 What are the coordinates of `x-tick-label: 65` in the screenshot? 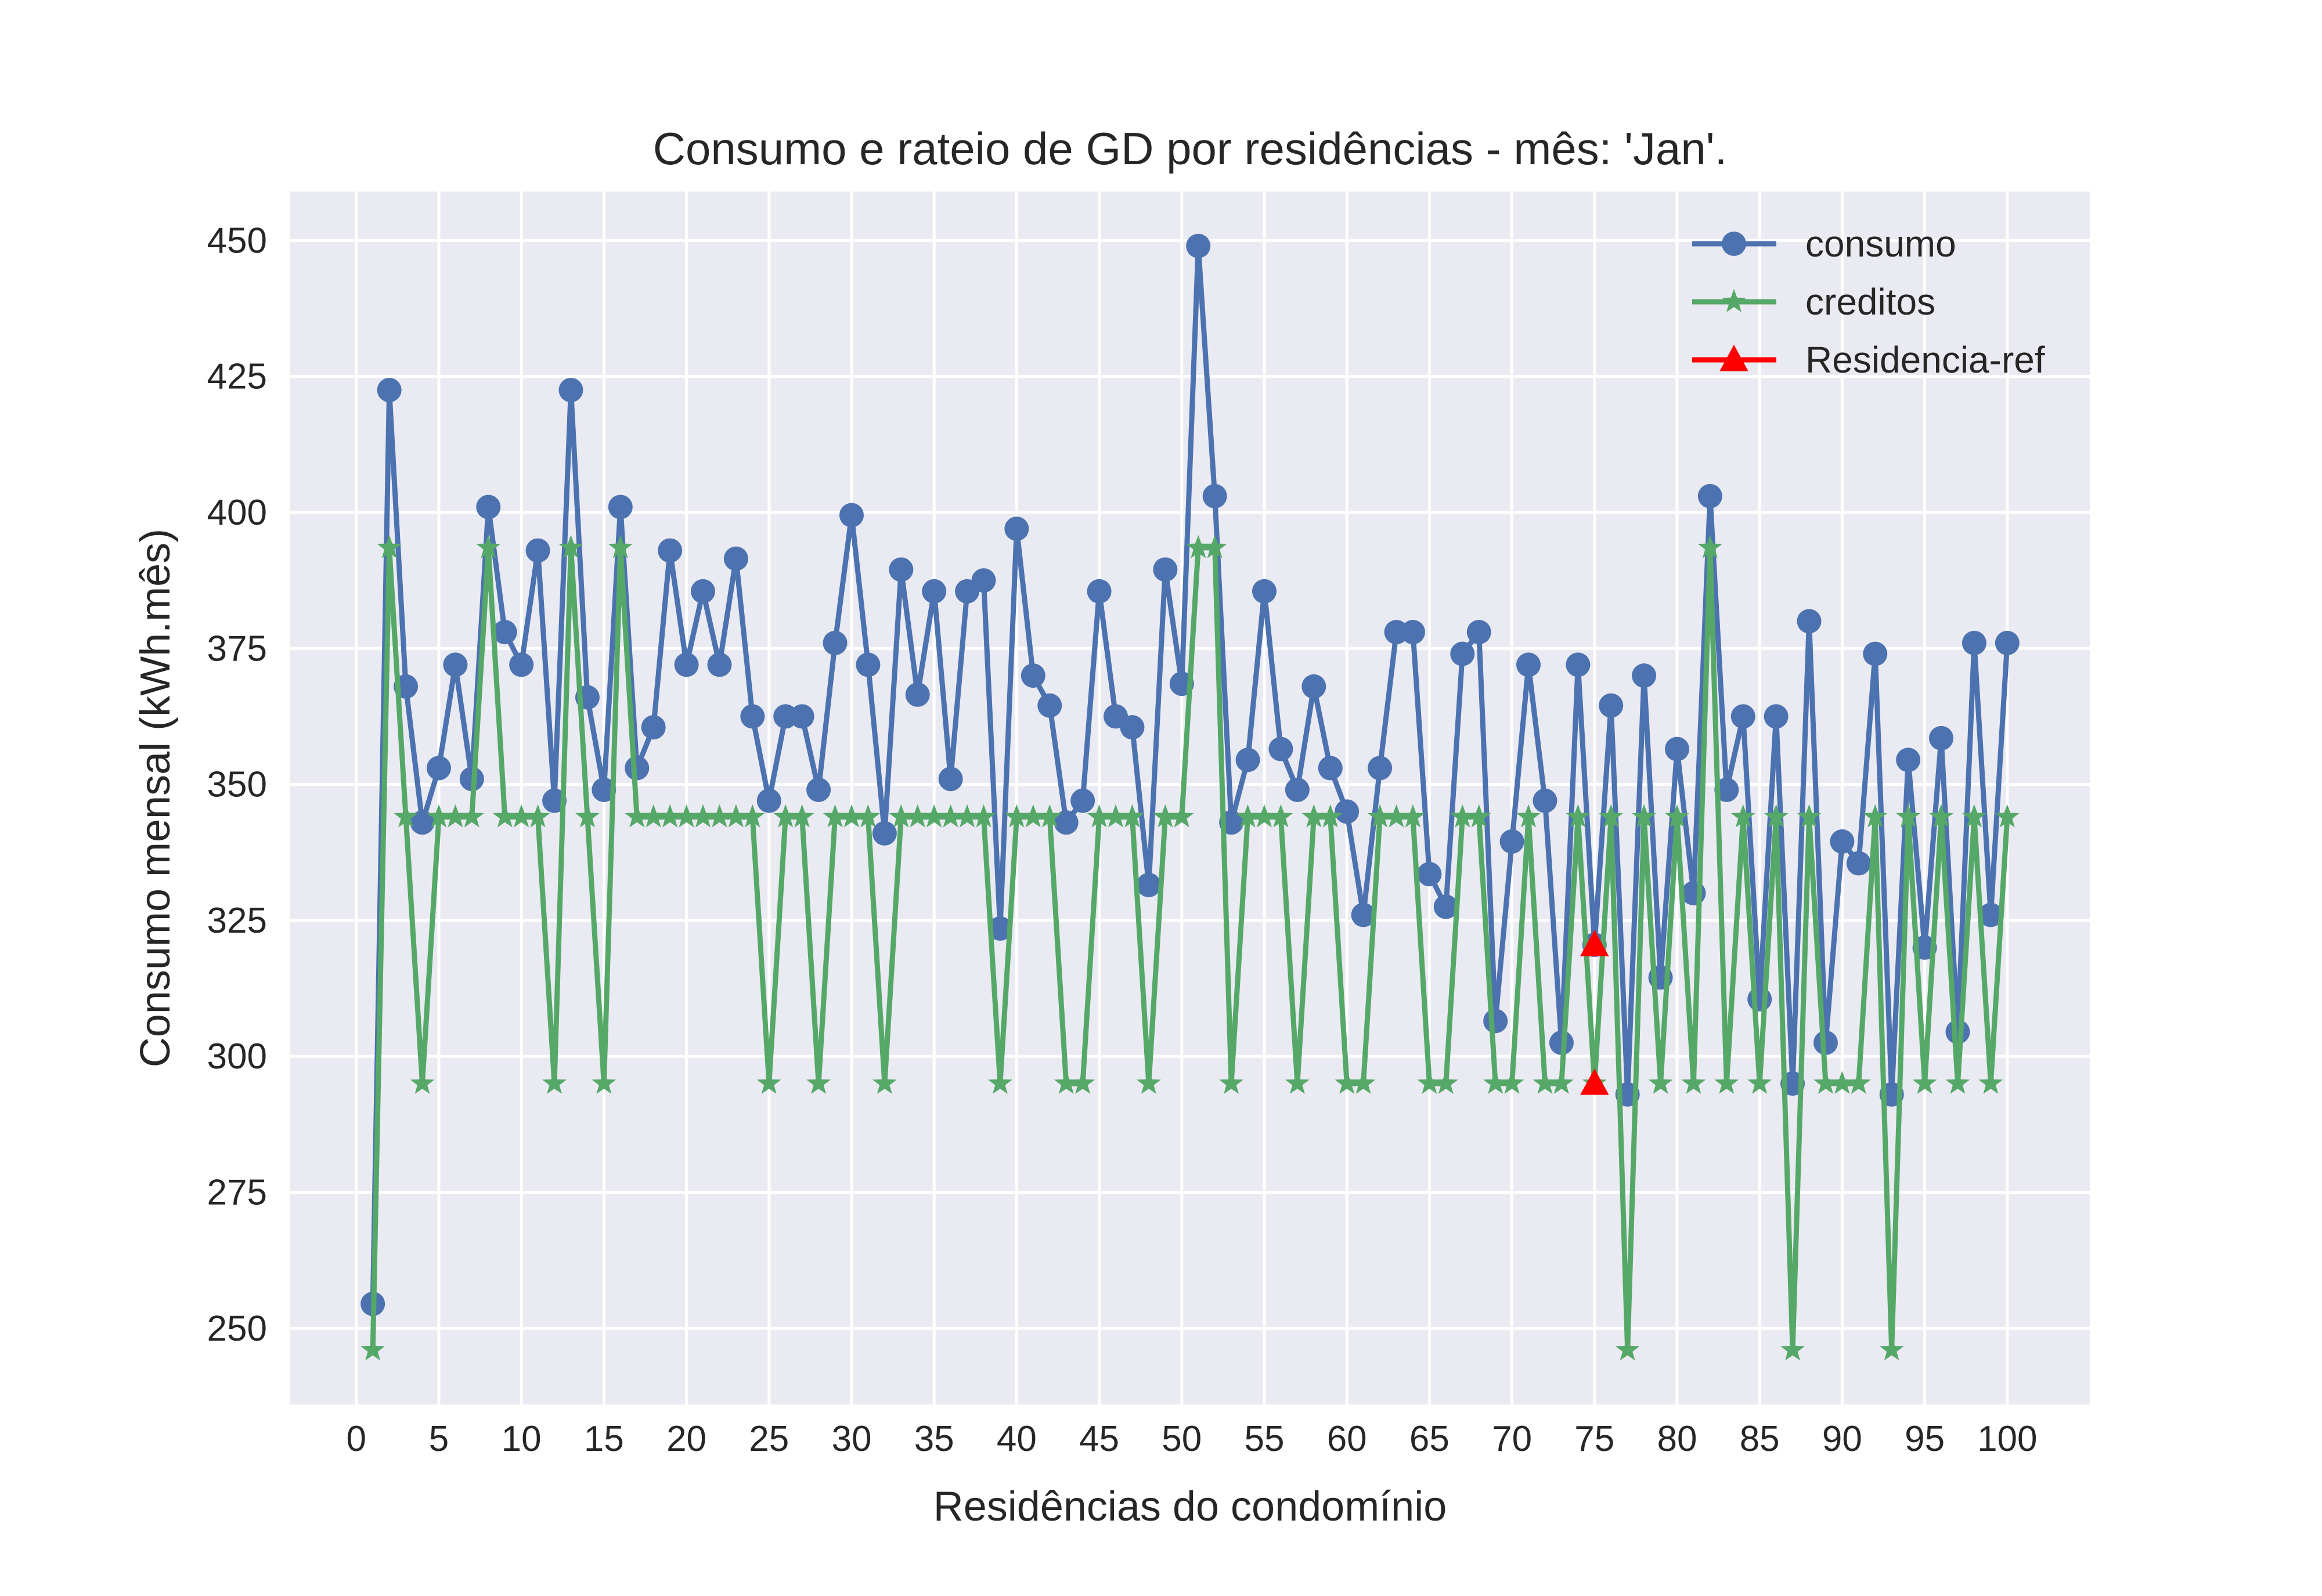 It's located at (1430, 1439).